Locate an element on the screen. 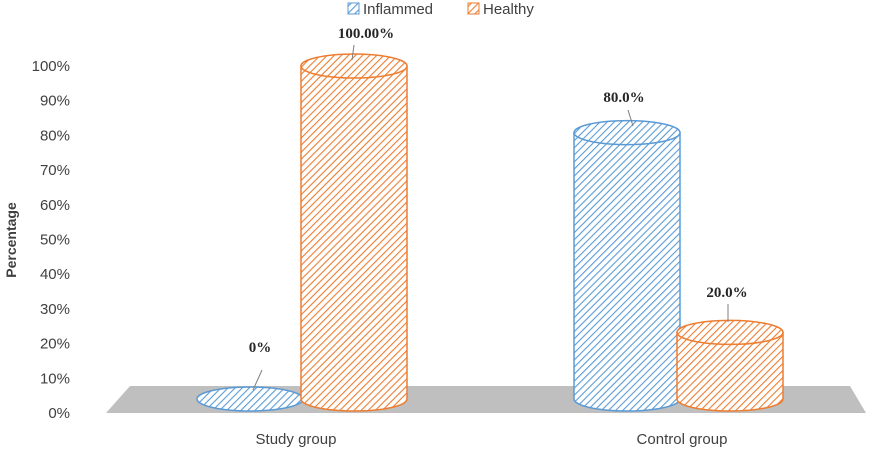 The height and width of the screenshot is (455, 878). y-tick-label: 10% is located at coordinates (55, 378).